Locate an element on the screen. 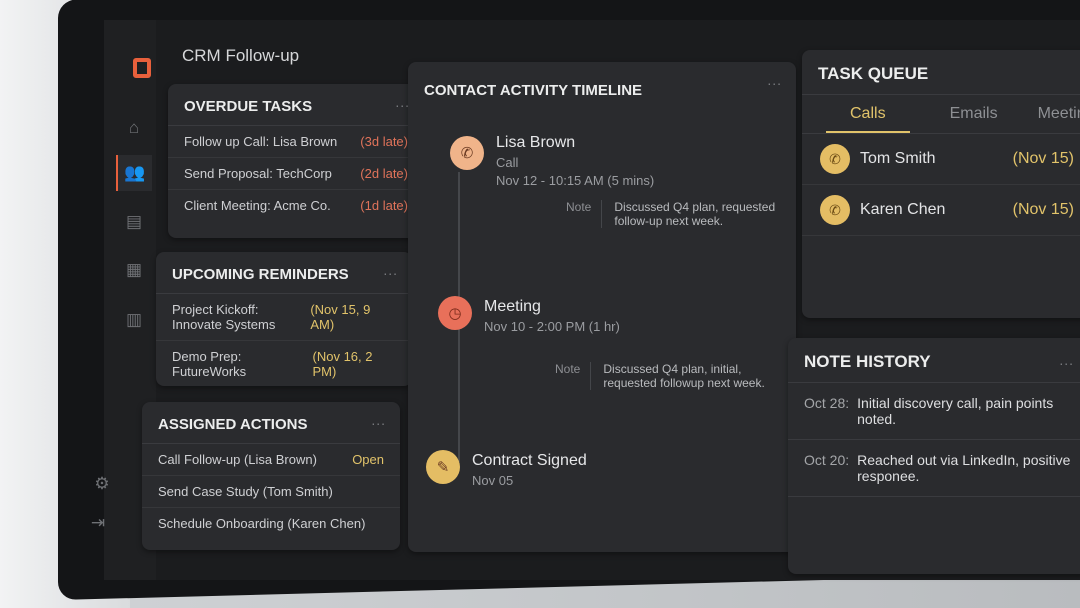 This screenshot has height=608, width=1080. event-title: Meeting is located at coordinates (512, 306).